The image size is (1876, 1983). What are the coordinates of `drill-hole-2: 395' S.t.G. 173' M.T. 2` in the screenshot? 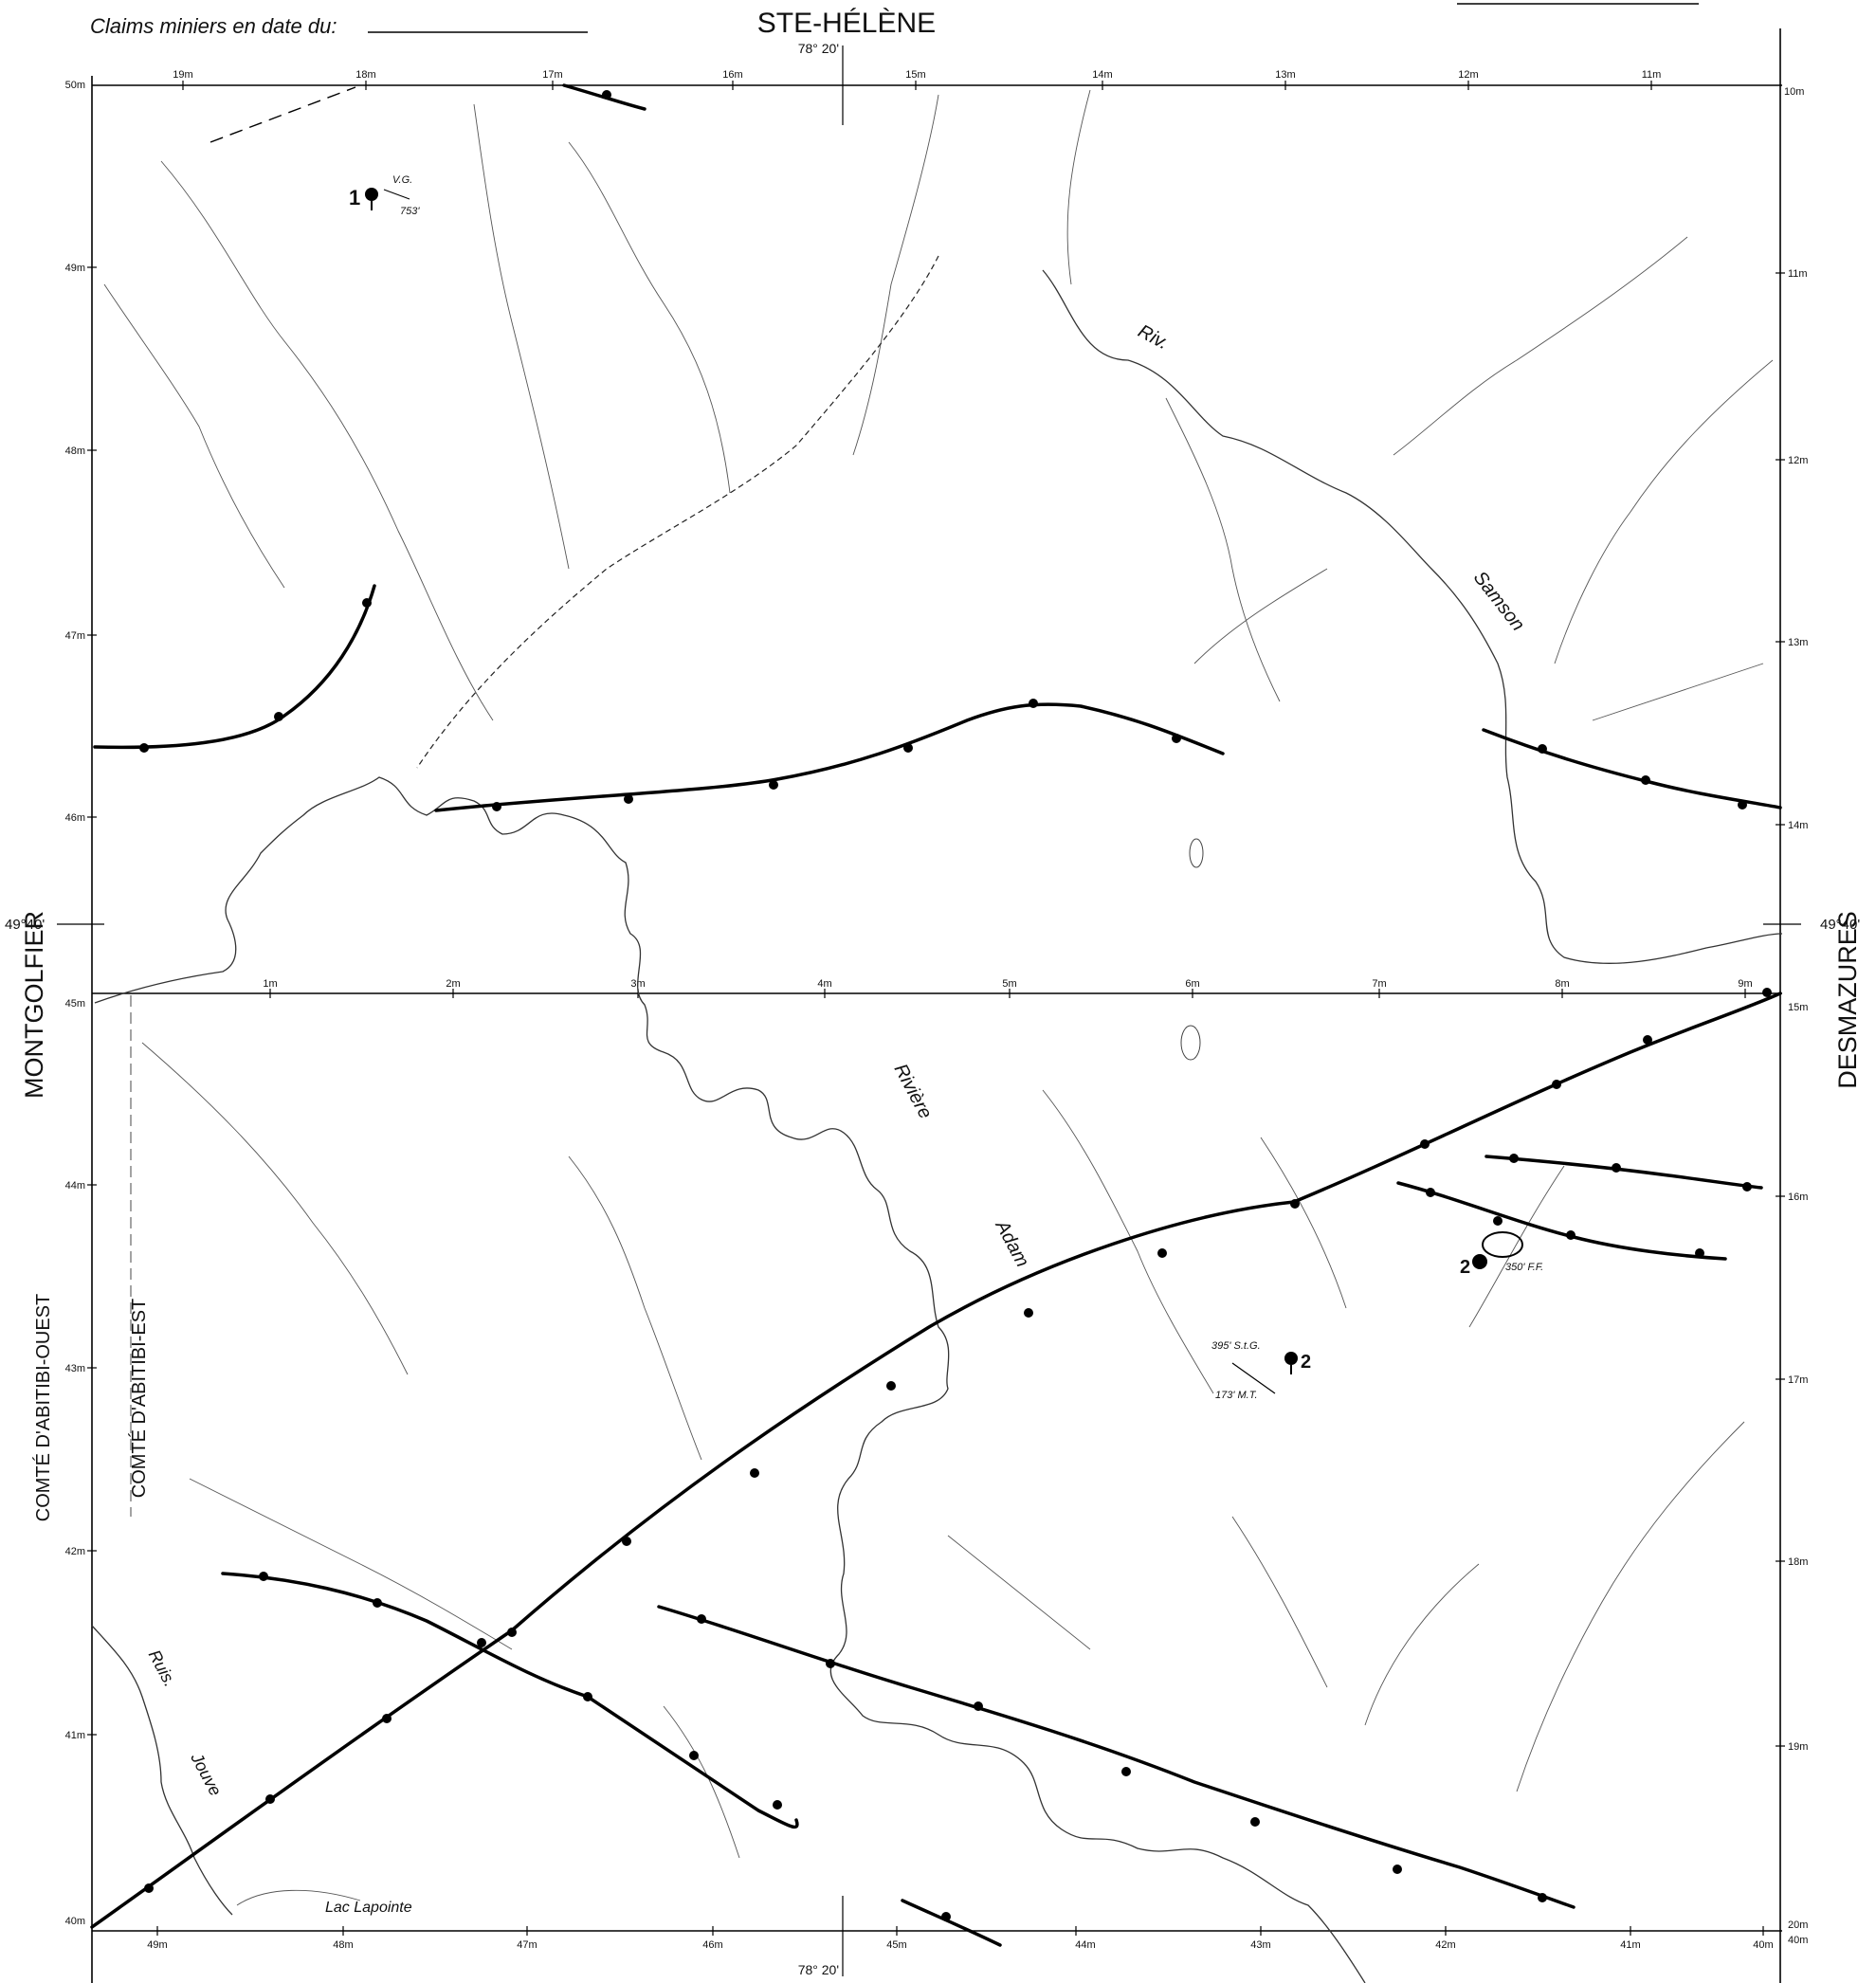 It's located at (1261, 1371).